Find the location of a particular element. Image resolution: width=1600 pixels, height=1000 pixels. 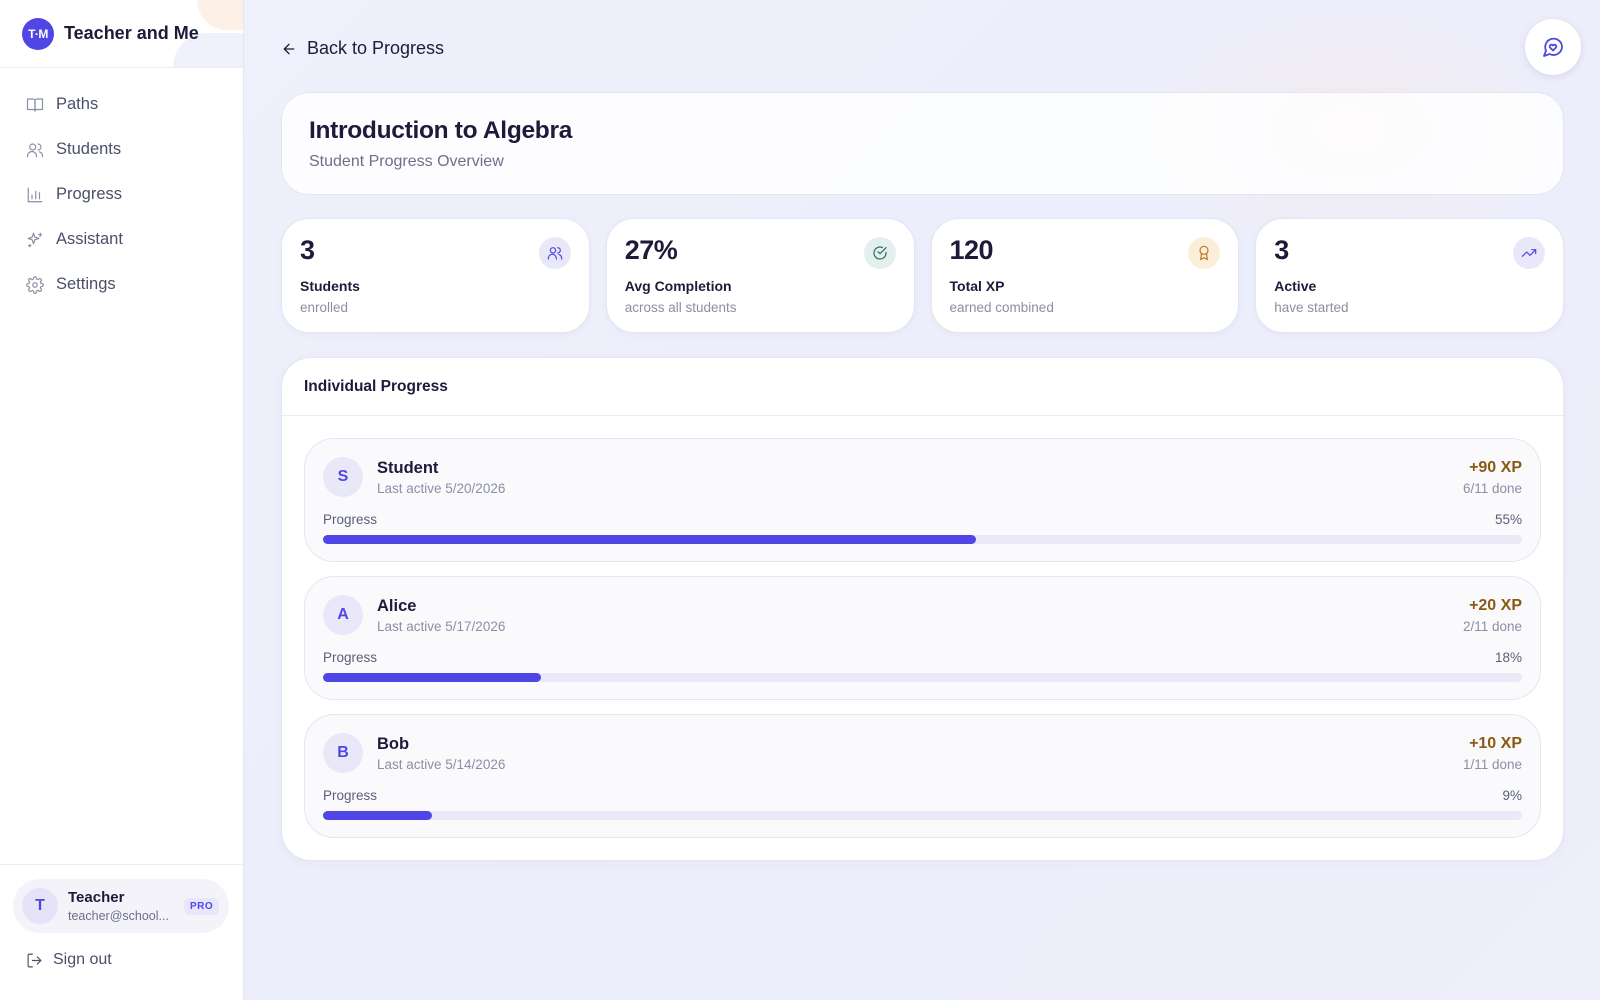

log-out-icon is located at coordinates (34, 960).